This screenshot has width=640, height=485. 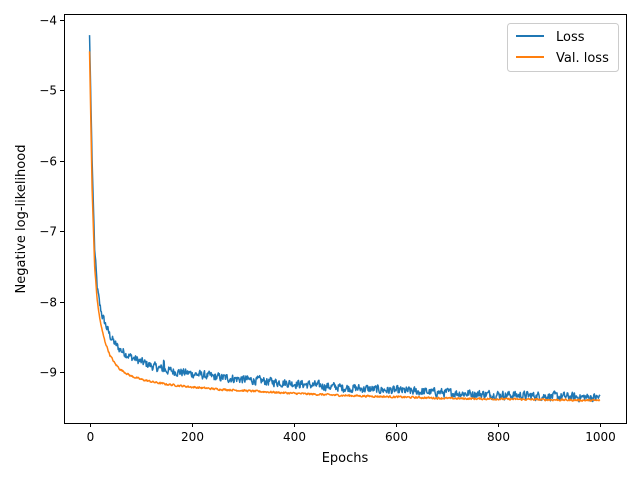 I want to click on y-tick-label: −7, so click(x=48, y=232).